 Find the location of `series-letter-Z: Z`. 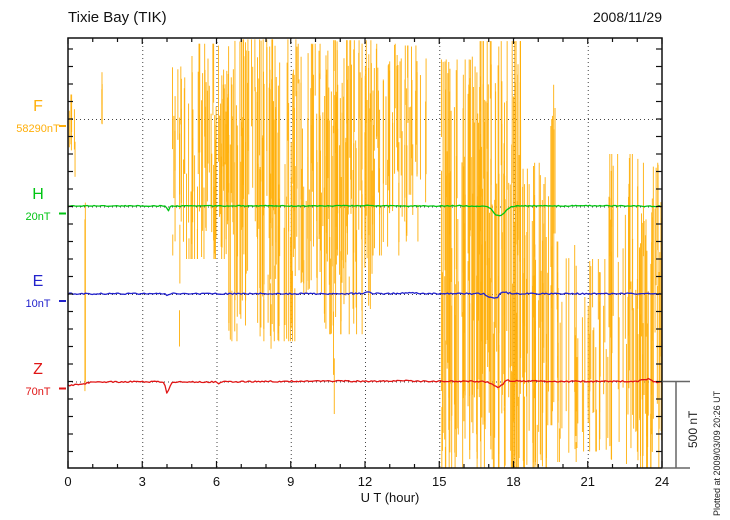

series-letter-Z: Z is located at coordinates (38, 369).